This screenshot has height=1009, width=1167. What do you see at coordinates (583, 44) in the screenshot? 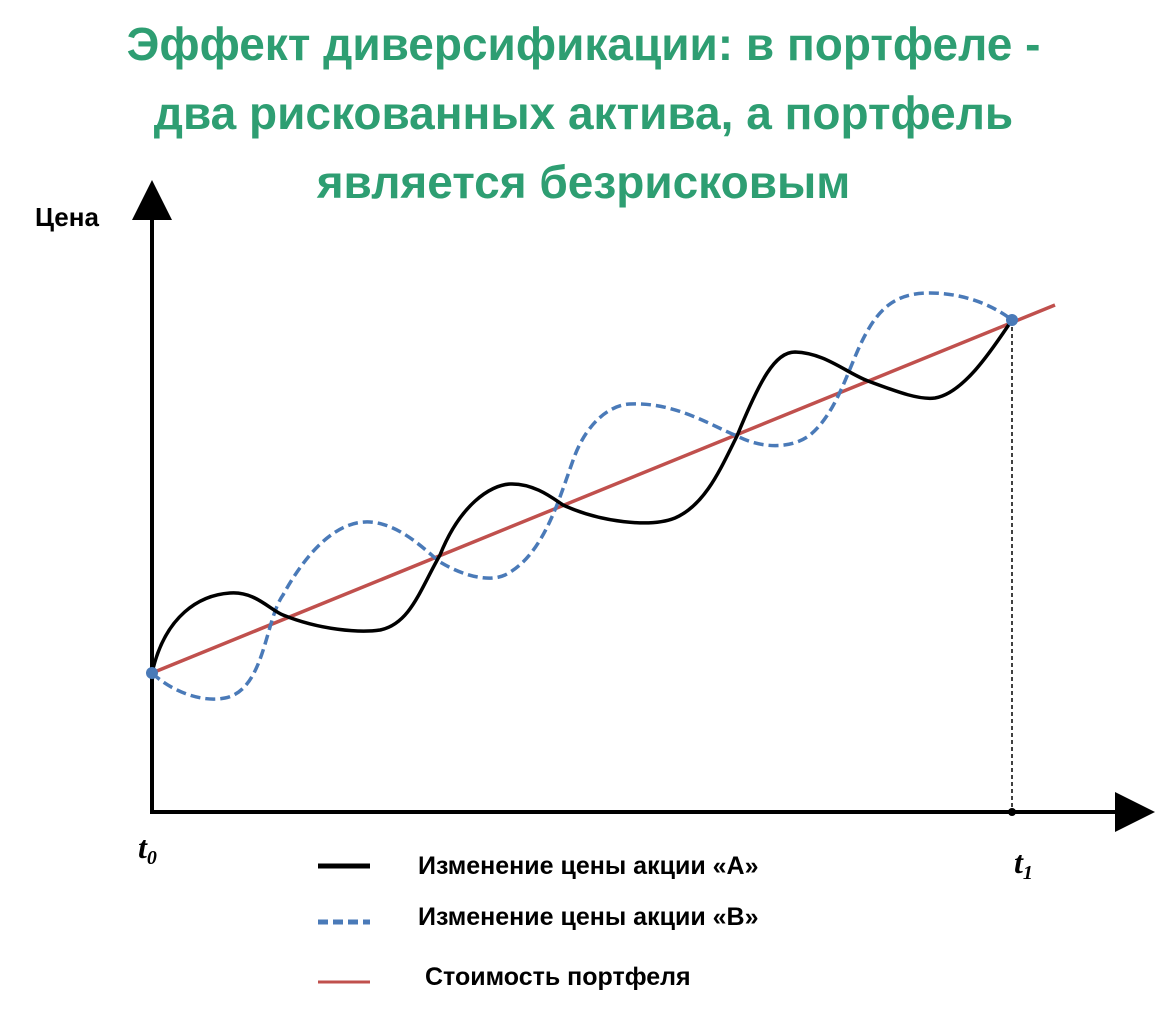
I see `title-line-1: Эффект диверсификации: в портфеле -` at bounding box center [583, 44].